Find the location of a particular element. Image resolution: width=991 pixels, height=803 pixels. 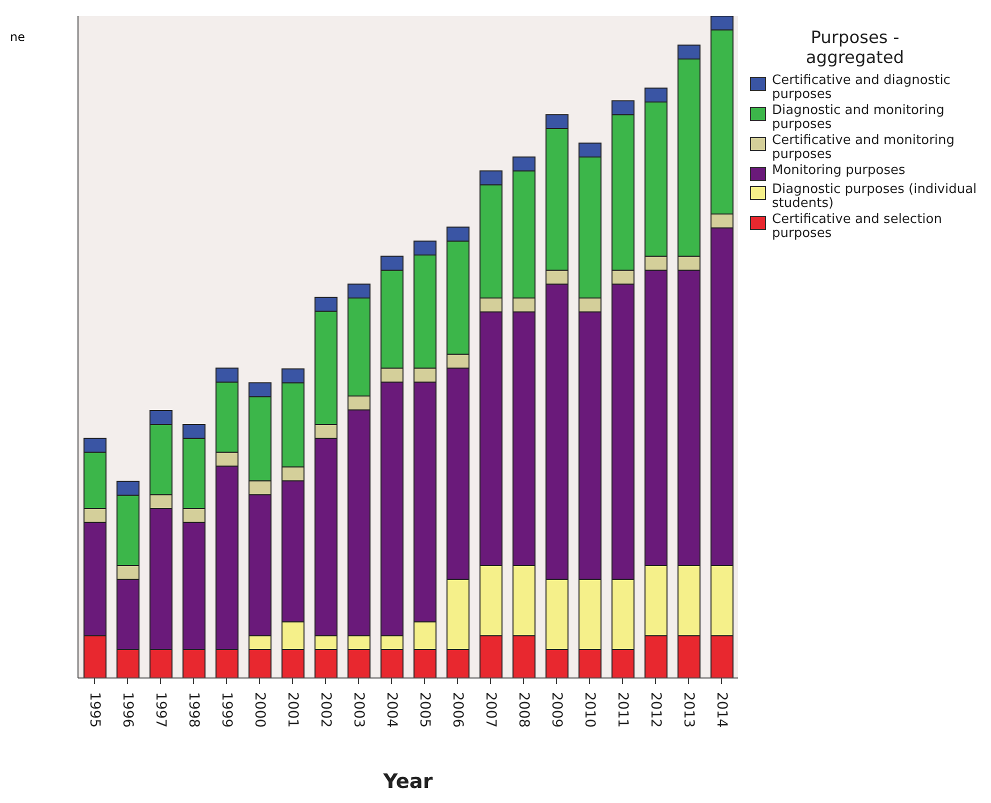

x-tick-label: 1997 is located at coordinates (160, 710).